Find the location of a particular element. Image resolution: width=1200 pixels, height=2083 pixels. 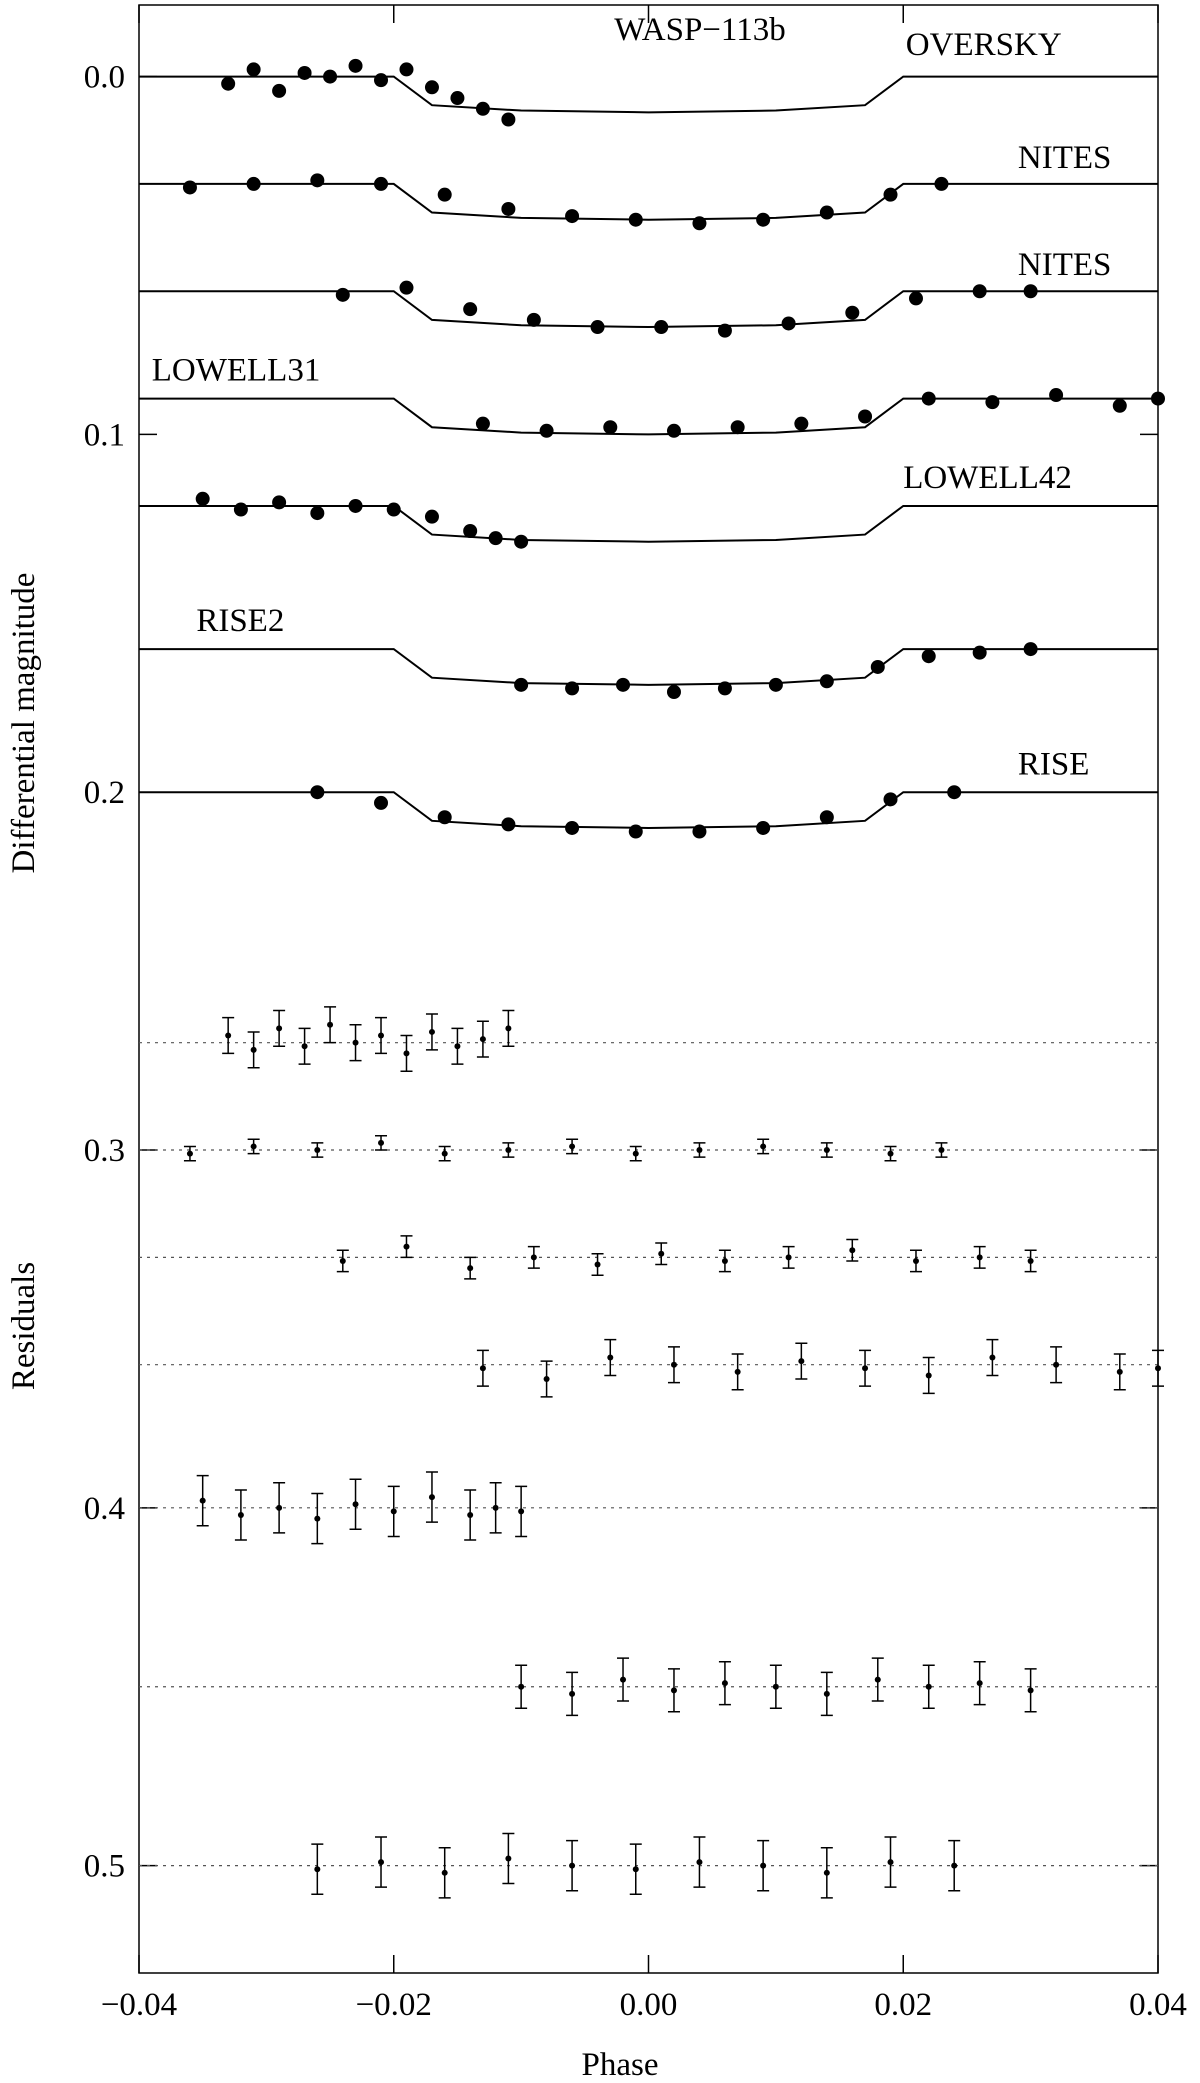

series-label: OVERSKY is located at coordinates (984, 45).